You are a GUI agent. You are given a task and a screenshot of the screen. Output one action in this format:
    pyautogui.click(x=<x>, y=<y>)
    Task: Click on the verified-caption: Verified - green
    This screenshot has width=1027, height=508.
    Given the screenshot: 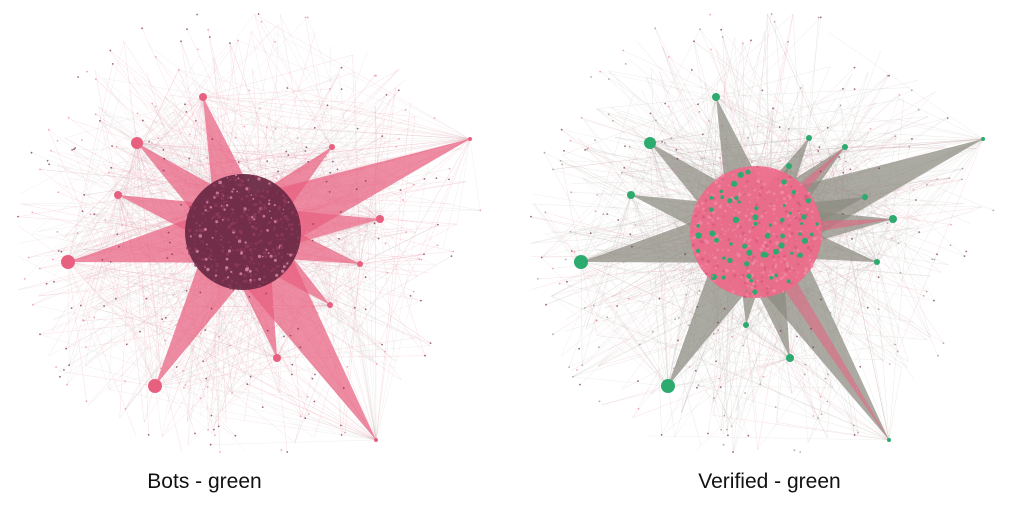 What is the action you would take?
    pyautogui.click(x=769, y=481)
    